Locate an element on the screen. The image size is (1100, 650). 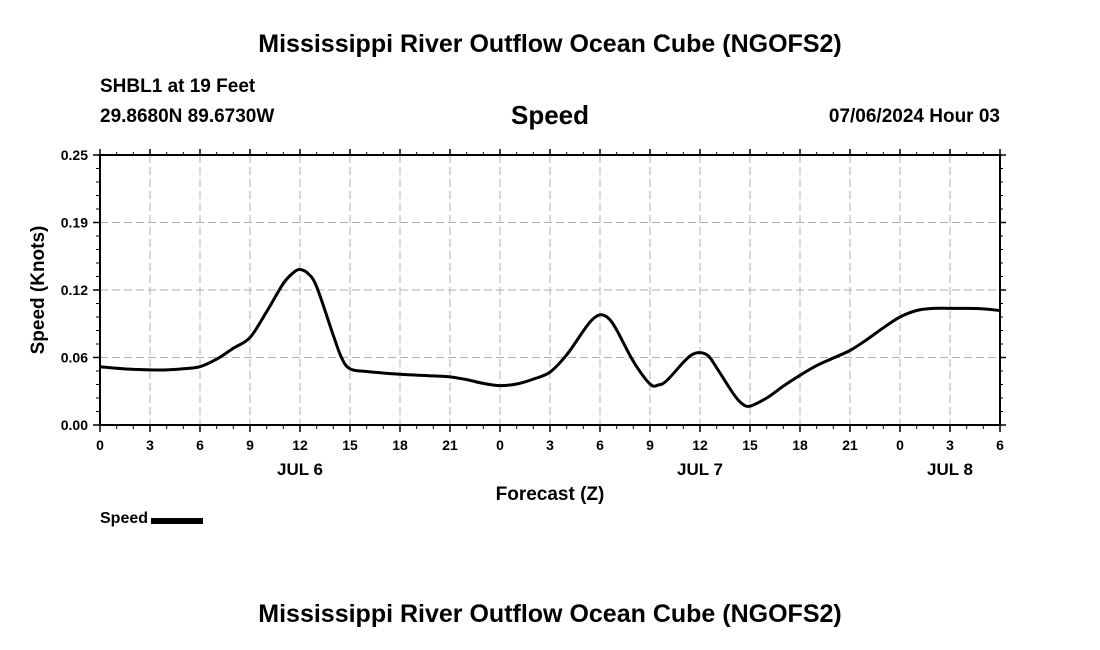
y-tick-label: 0.25 is located at coordinates (74, 155).